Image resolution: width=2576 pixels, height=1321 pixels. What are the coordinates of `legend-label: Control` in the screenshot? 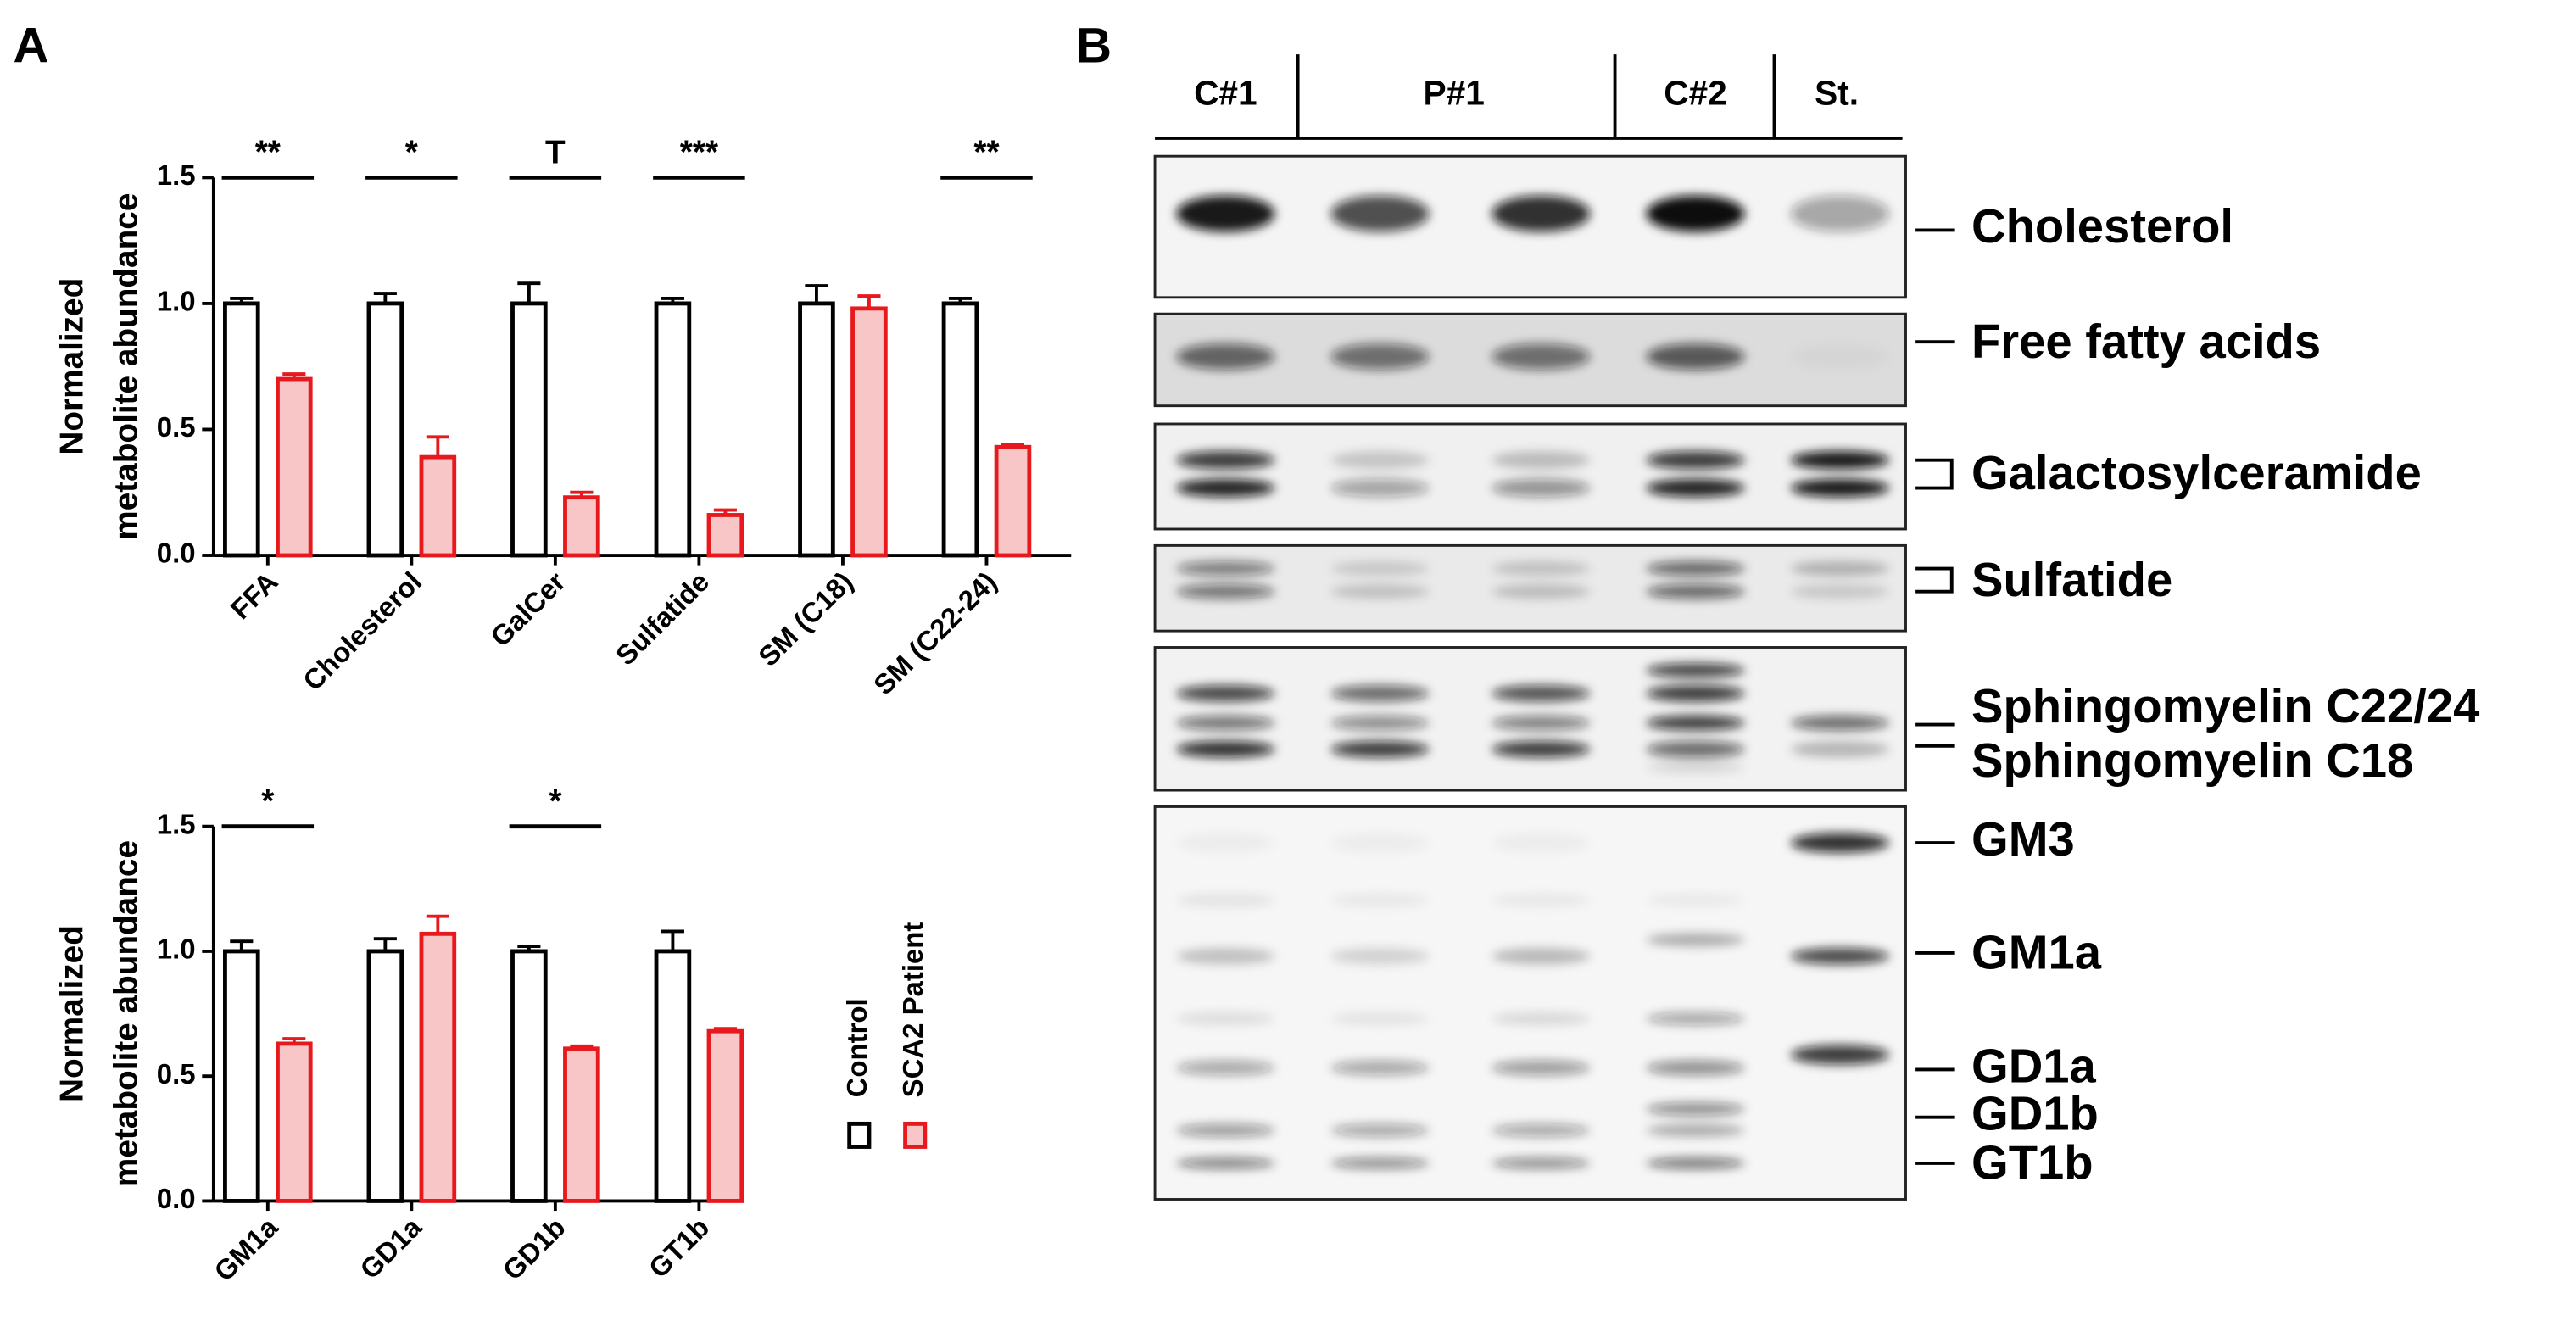 It's located at (857, 1047).